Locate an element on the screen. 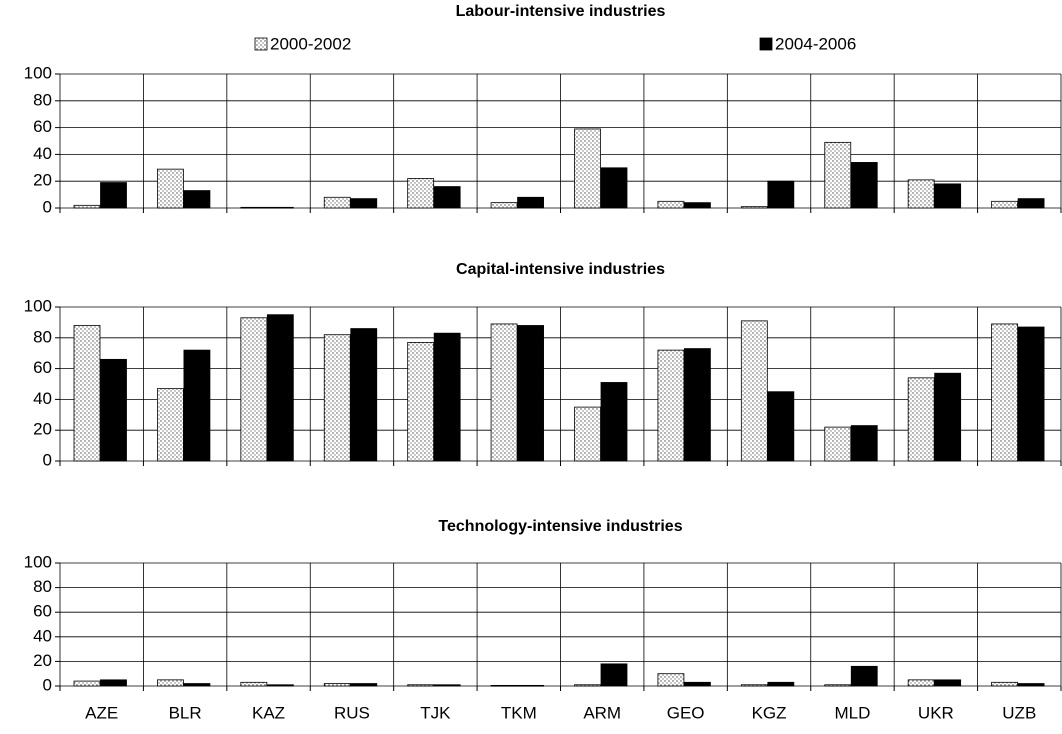 The image size is (1062, 734). x-tick-label: RUS is located at coordinates (352, 712).